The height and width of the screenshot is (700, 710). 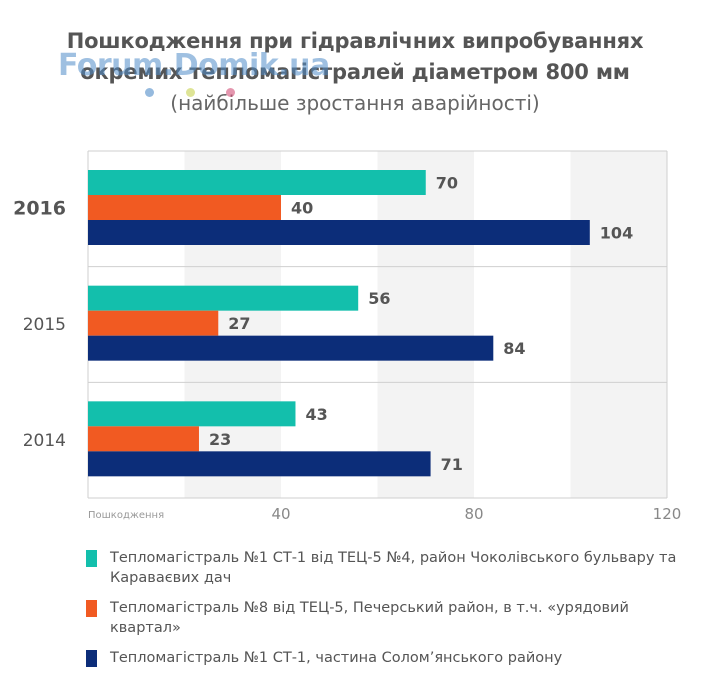 What do you see at coordinates (194, 65) in the screenshot?
I see `watermark-logo: Forum.Domik.ua` at bounding box center [194, 65].